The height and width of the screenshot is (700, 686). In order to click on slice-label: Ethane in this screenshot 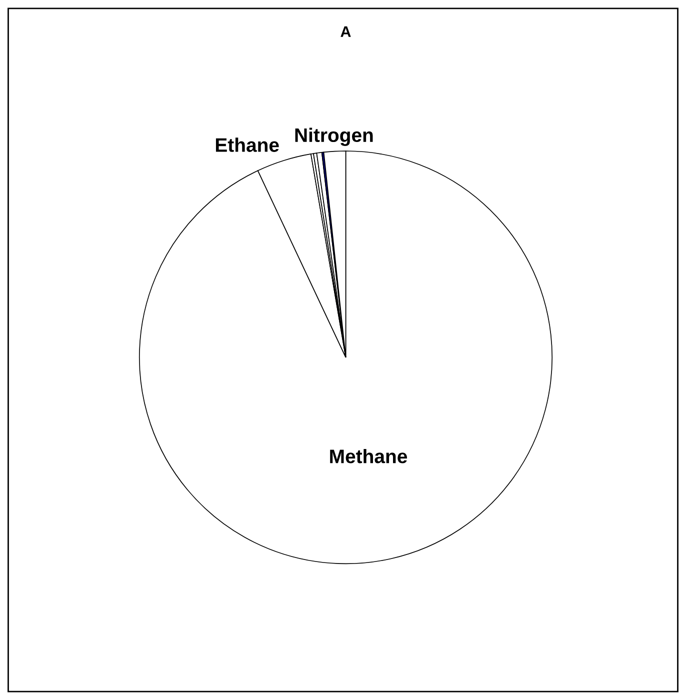, I will do `click(247, 145)`.